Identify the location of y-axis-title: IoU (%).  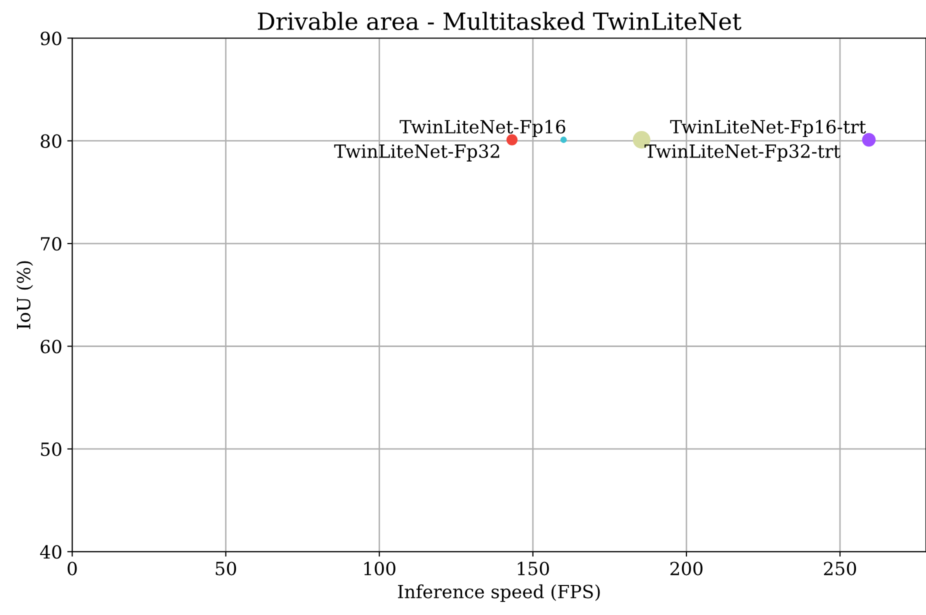
(25, 295).